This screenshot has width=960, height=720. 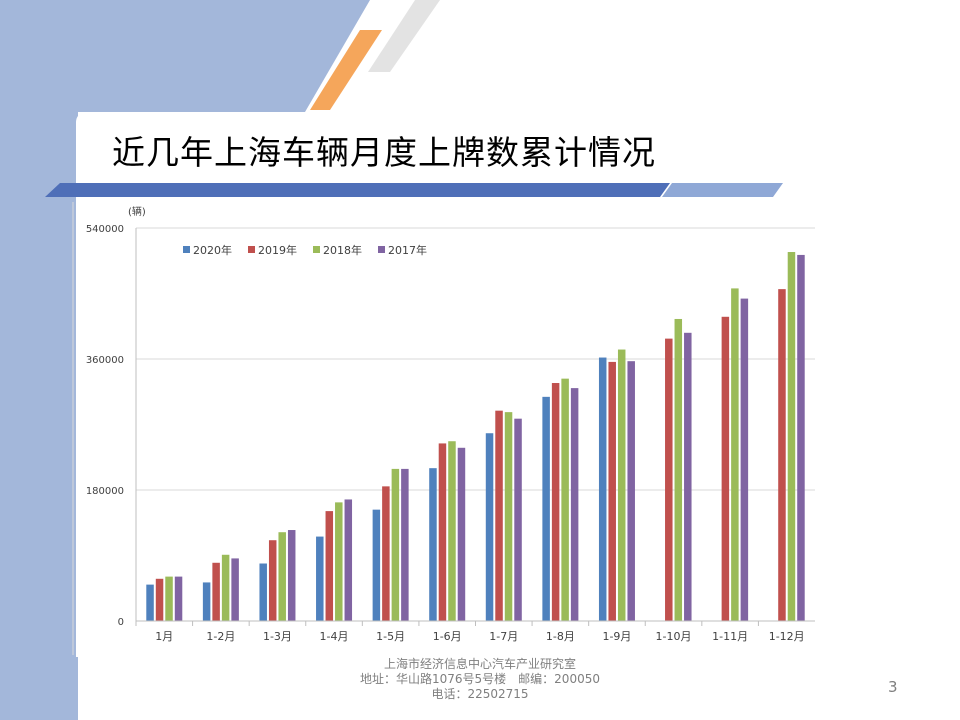 I want to click on legend-label: 2020年, so click(x=212, y=250).